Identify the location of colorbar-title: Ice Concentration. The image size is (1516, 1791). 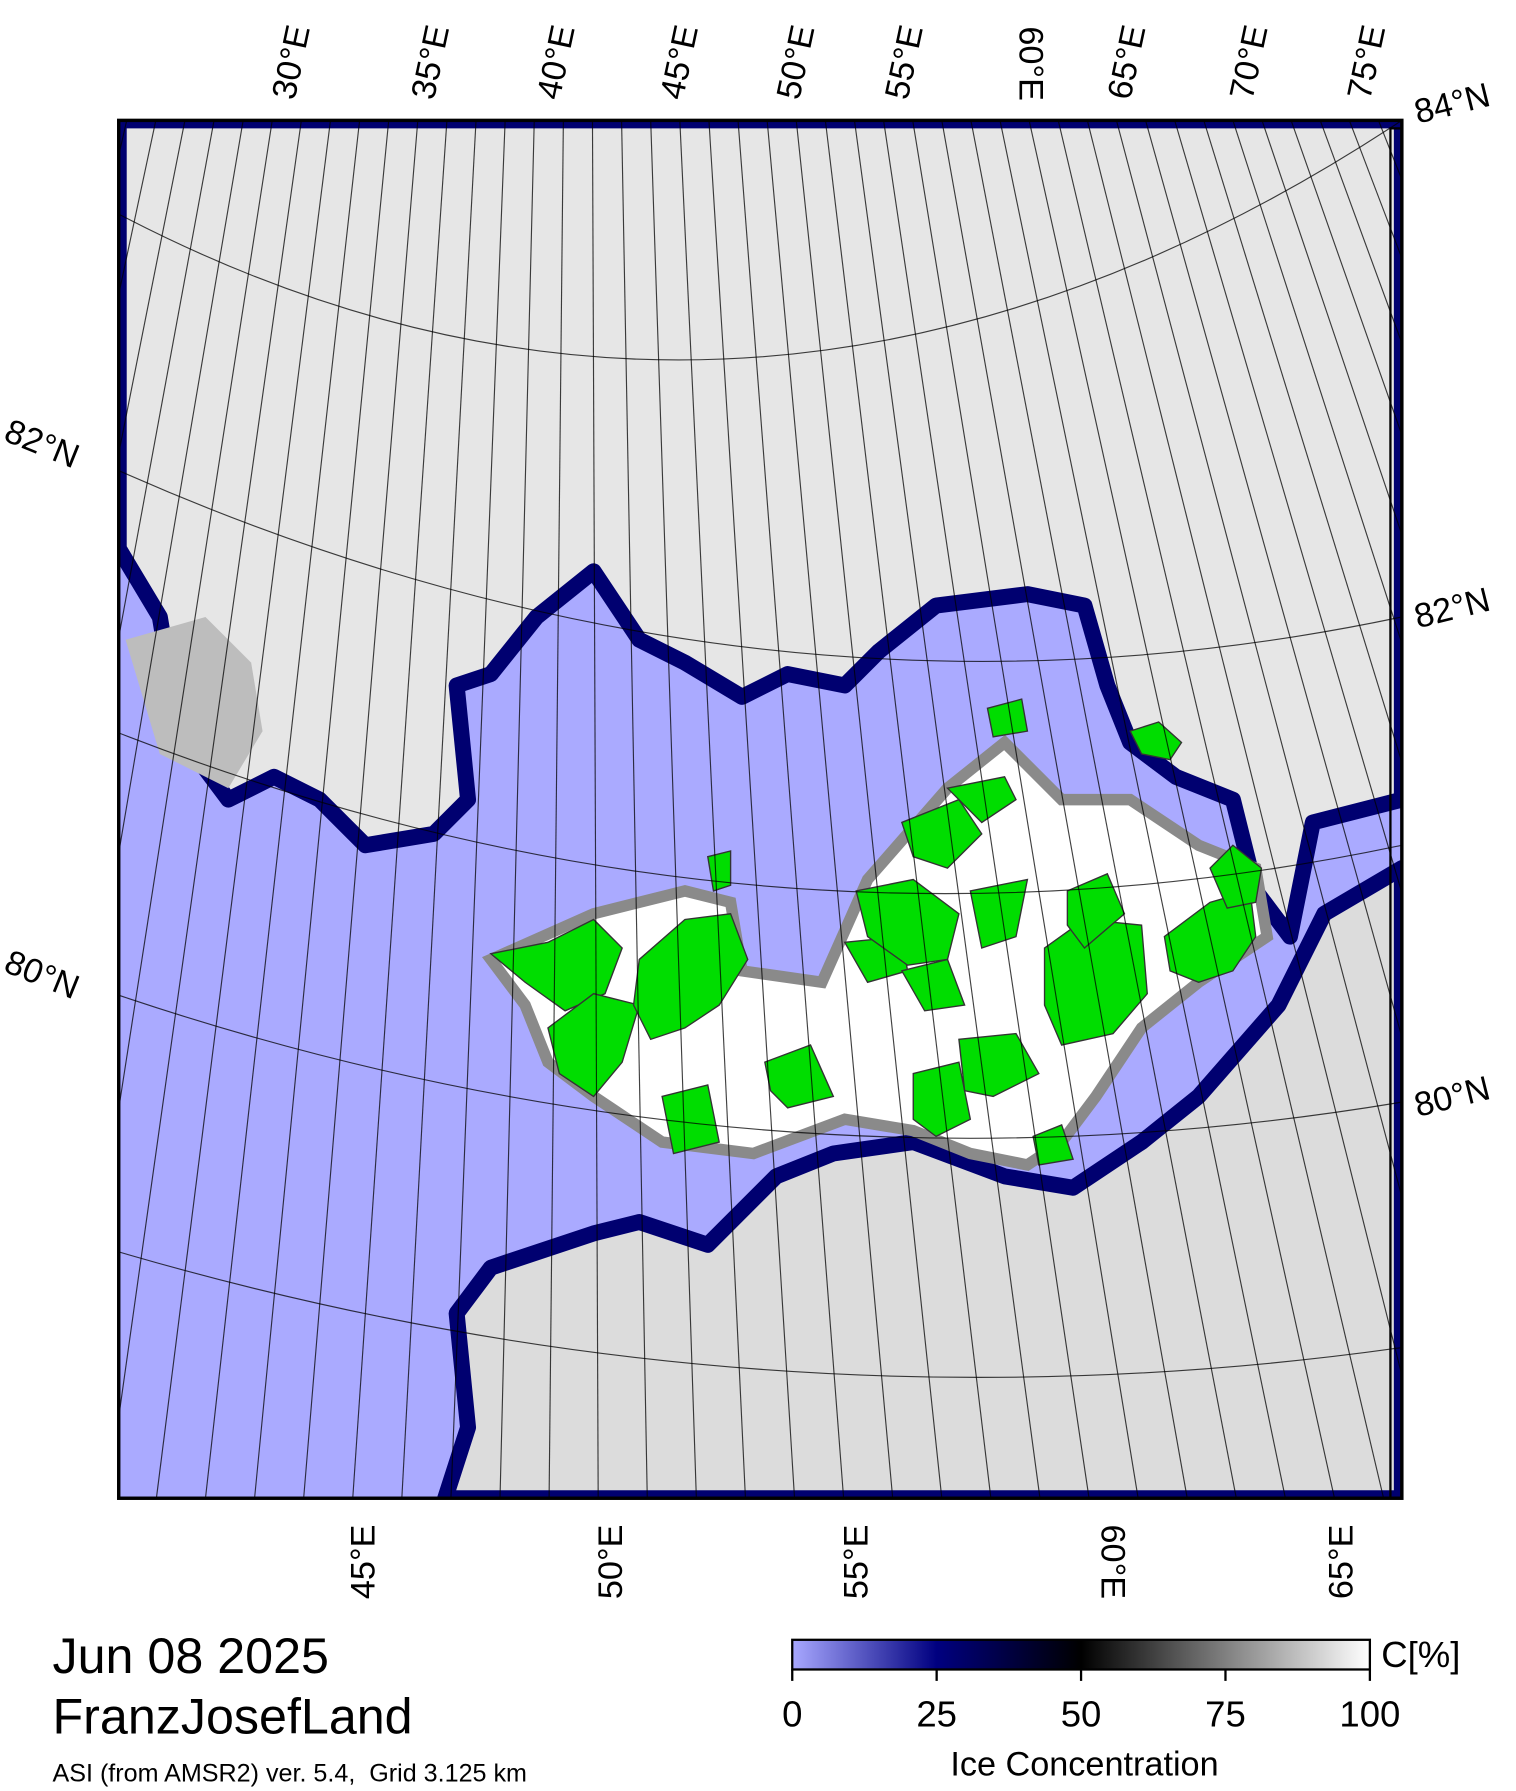
(1084, 1765).